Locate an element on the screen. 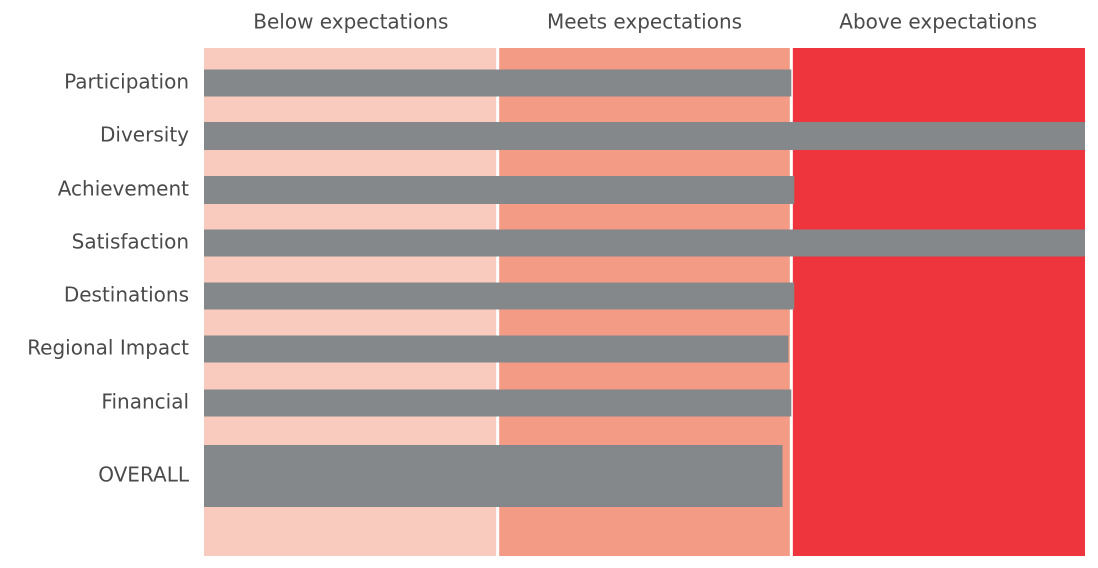 The image size is (1098, 568). bar-diversity is located at coordinates (644, 136).